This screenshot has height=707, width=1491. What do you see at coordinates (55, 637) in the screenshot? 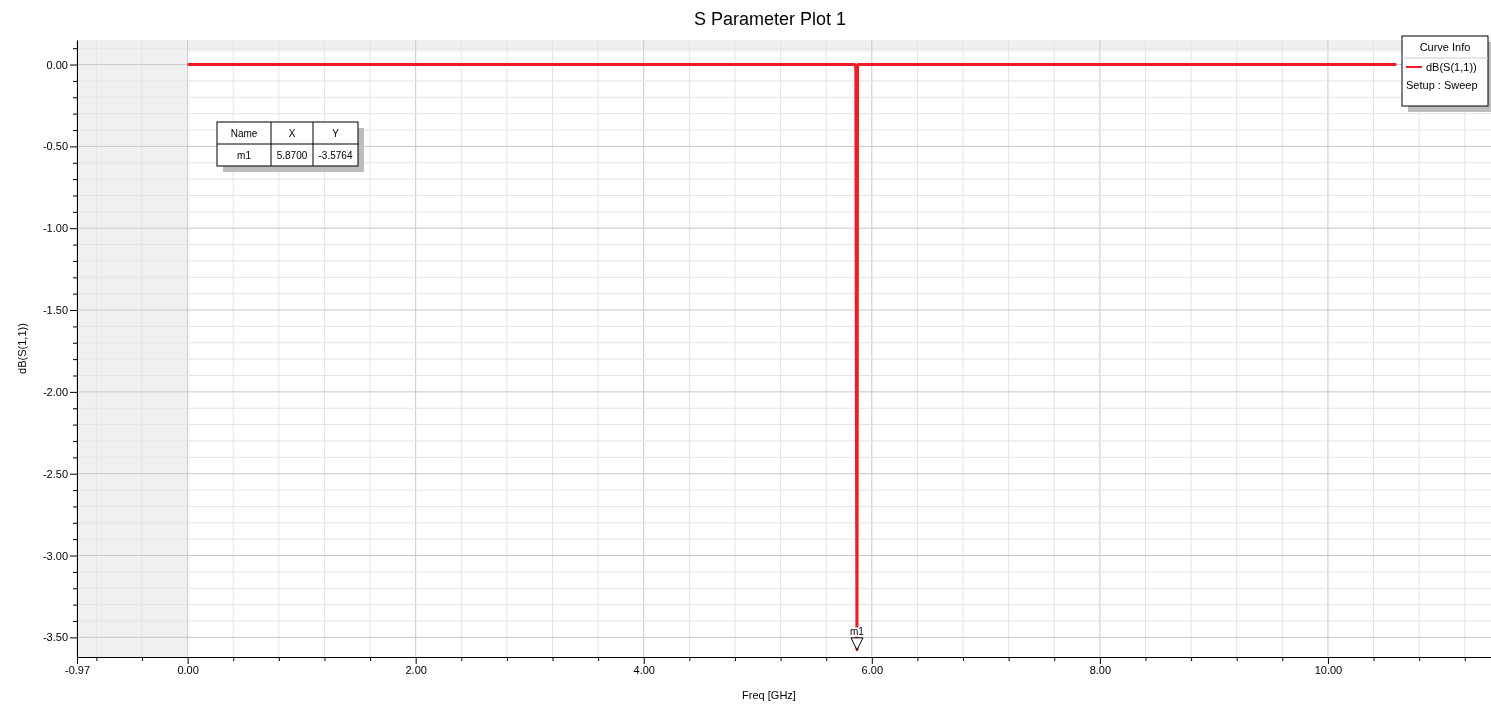
I see `y-tick-label: -3.50` at bounding box center [55, 637].